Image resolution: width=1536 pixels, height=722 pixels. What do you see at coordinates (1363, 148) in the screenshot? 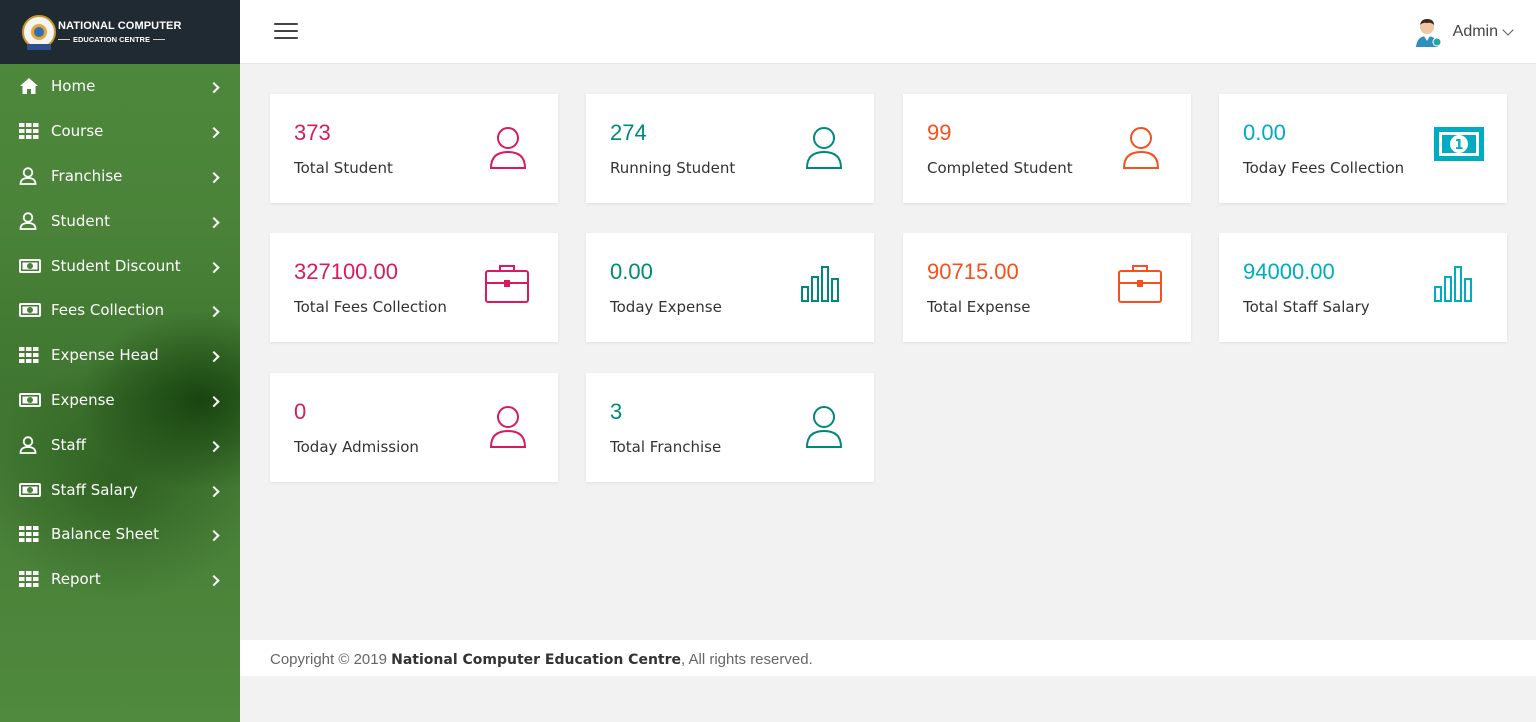
I see `stat-card-today-fees-collection: 0.00 Today Fees Collection 1` at bounding box center [1363, 148].